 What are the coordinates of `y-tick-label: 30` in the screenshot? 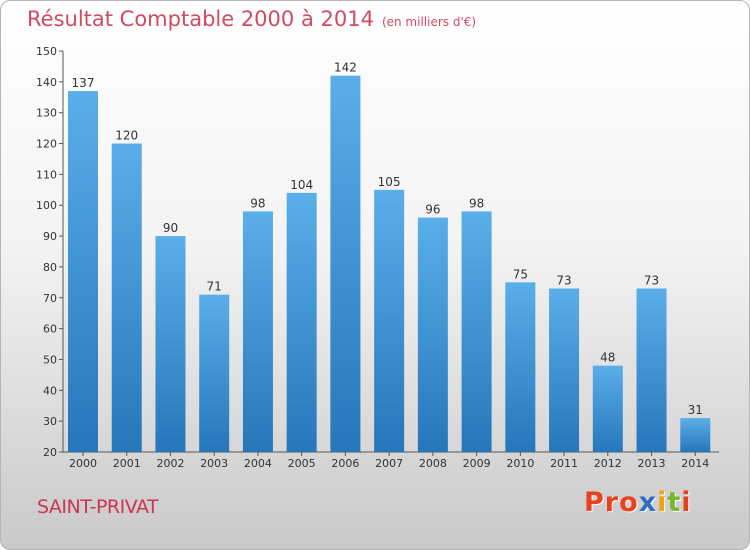 It's located at (50, 421).